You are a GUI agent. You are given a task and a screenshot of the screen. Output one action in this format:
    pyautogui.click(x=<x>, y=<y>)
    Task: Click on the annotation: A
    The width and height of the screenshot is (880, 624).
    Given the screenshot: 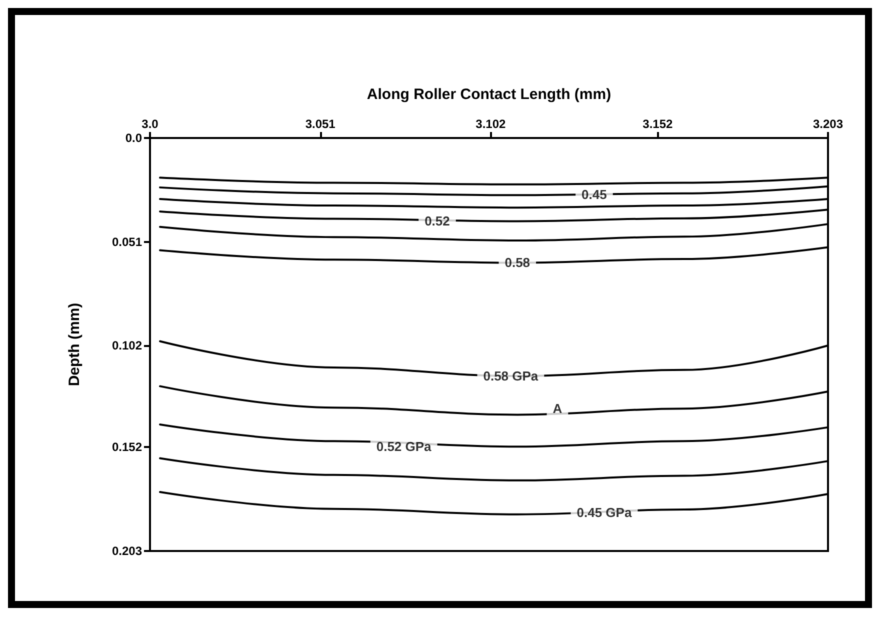 What is the action you would take?
    pyautogui.click(x=557, y=408)
    